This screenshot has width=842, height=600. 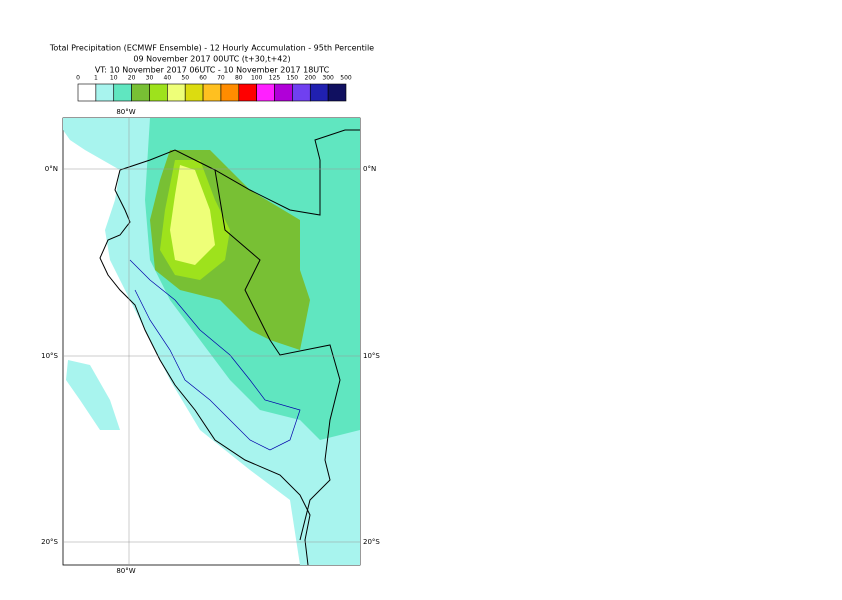 I want to click on colorbar-label: 200, so click(x=311, y=78).